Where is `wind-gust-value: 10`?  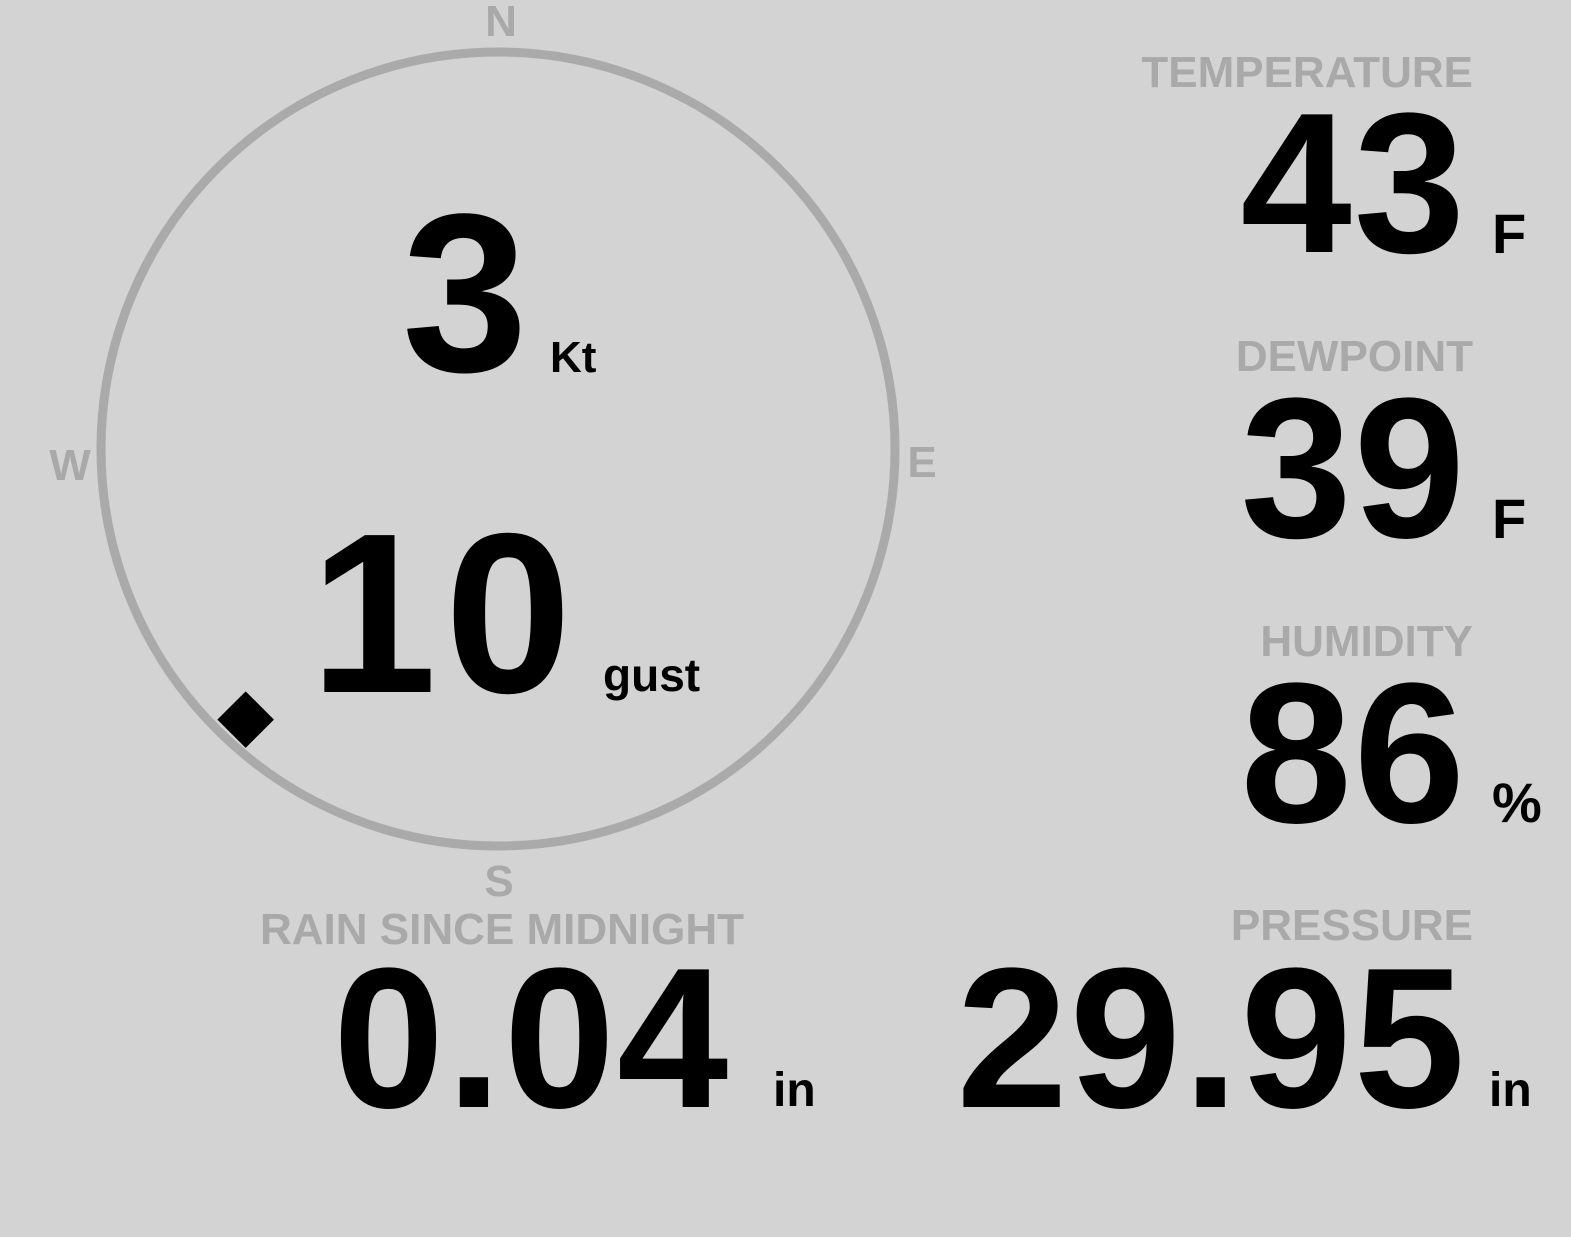
wind-gust-value: 10 is located at coordinates (445, 614).